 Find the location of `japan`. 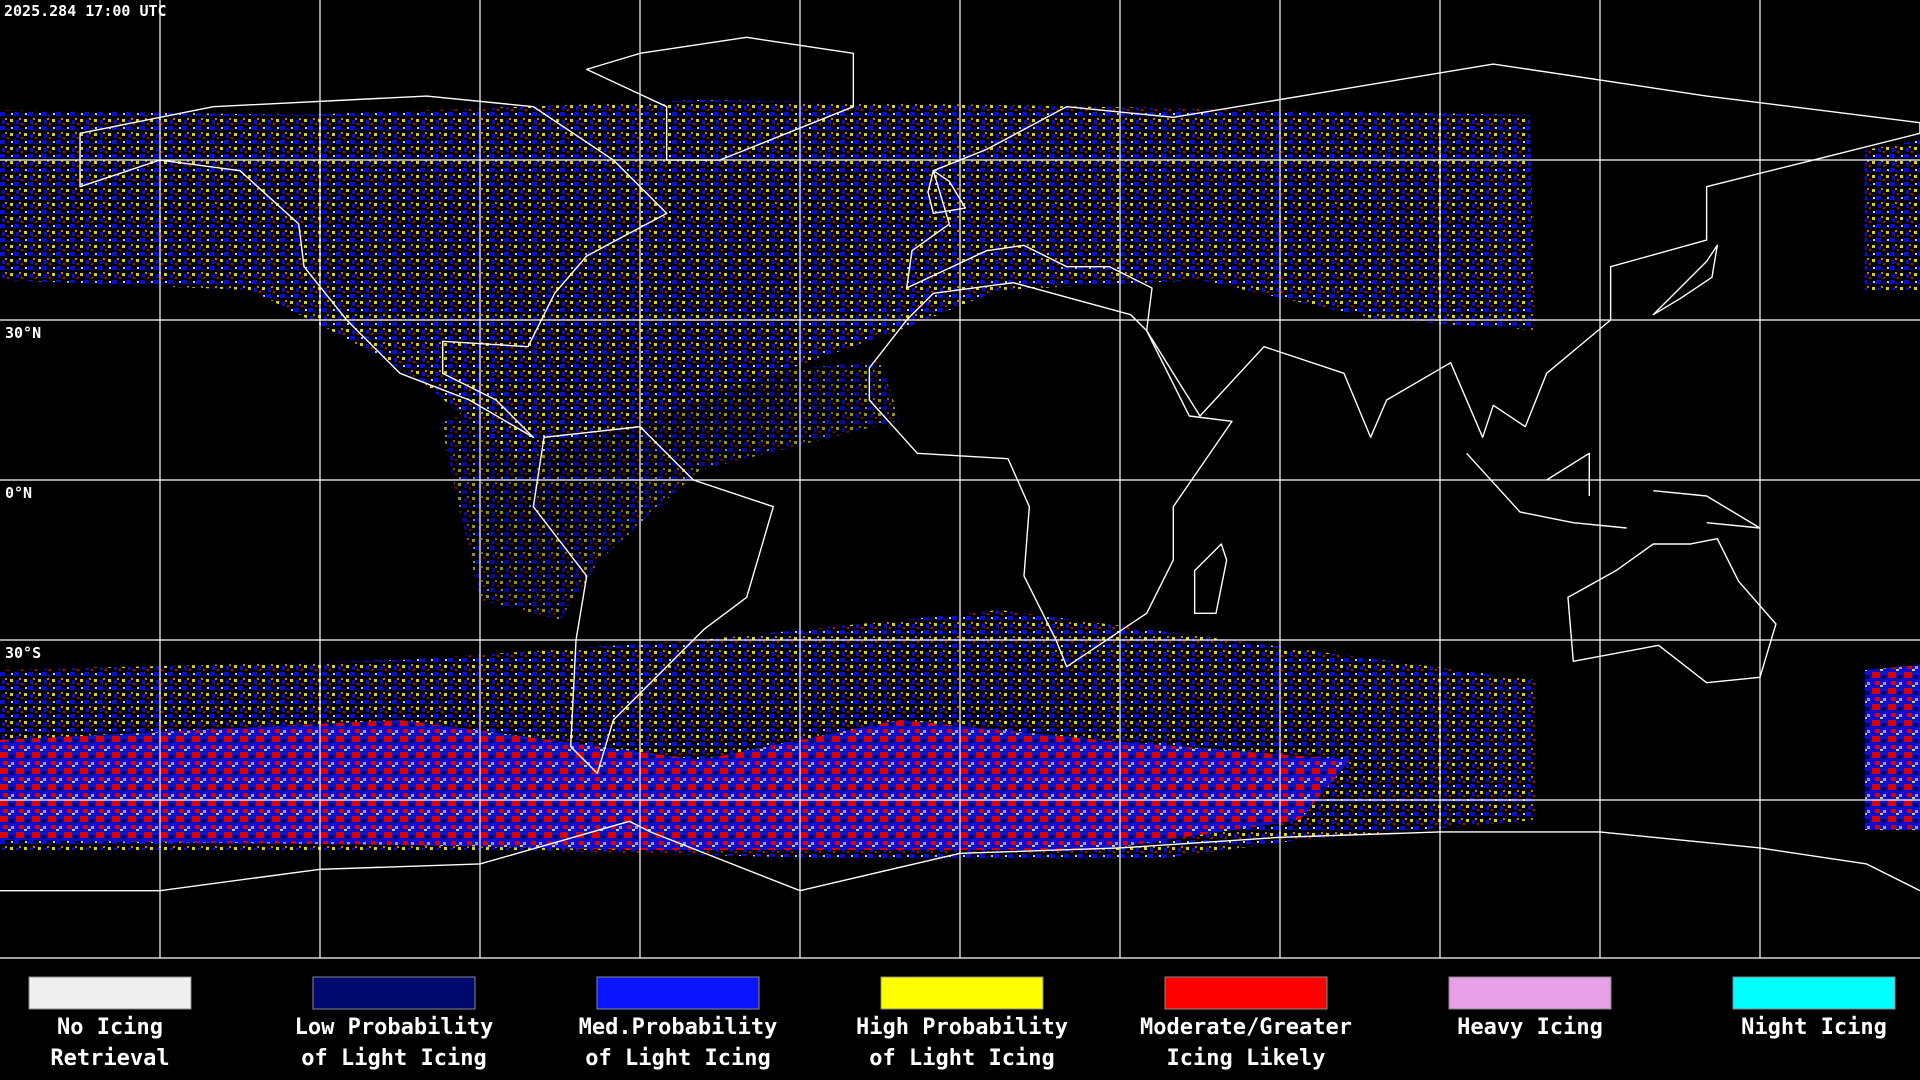

japan is located at coordinates (1685, 279).